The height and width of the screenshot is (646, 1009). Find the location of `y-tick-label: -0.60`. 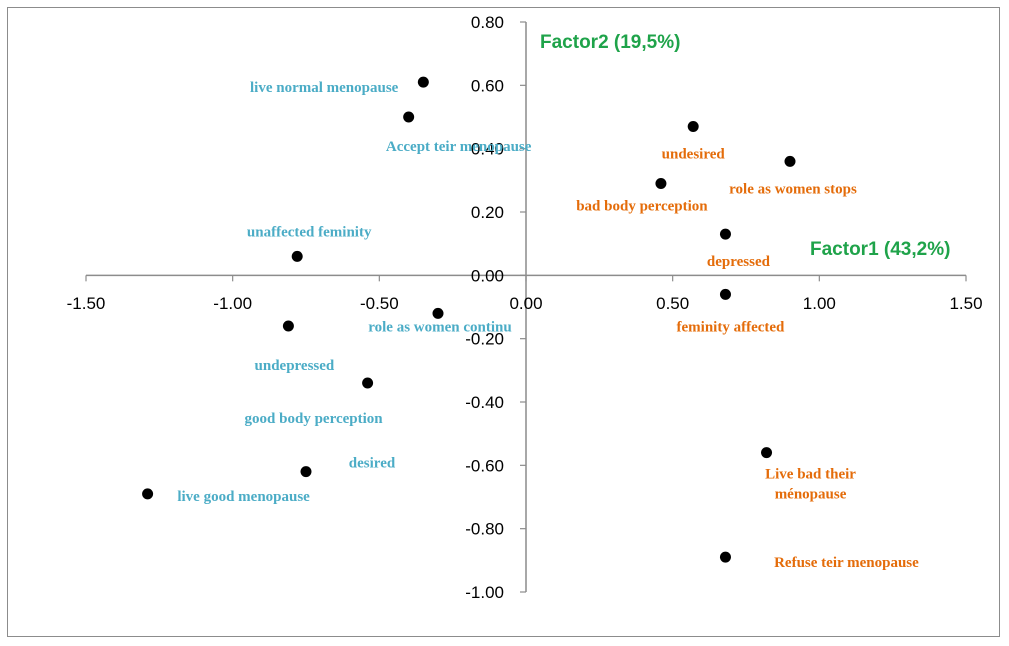

y-tick-label: -0.60 is located at coordinates (484, 465).